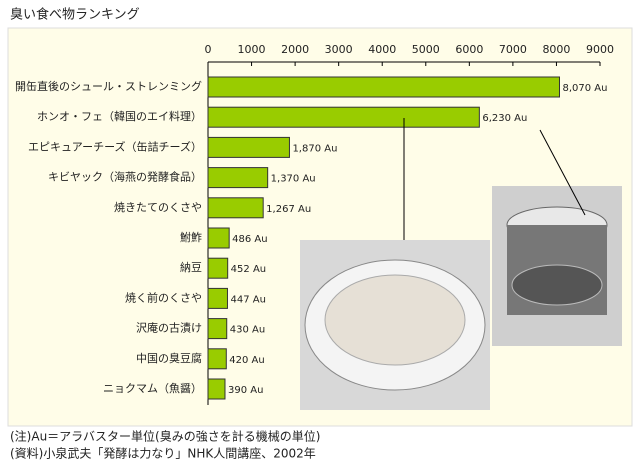  What do you see at coordinates (247, 299) in the screenshot?
I see `value-label: 447 Au` at bounding box center [247, 299].